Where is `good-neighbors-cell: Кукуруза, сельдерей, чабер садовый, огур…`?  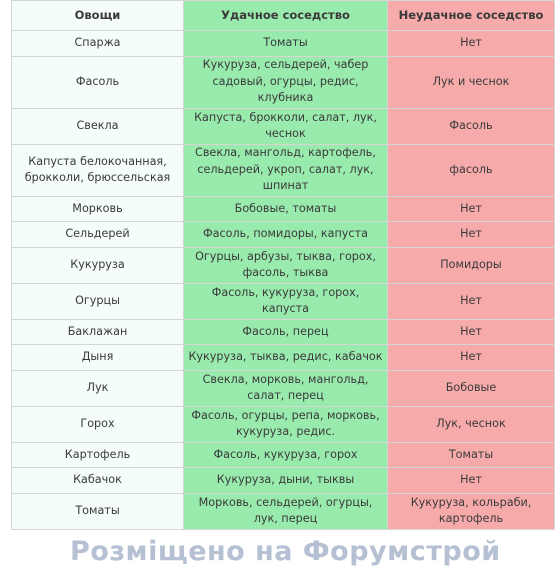
good-neighbors-cell: Кукуруза, сельдерей, чабер садовый, огур… is located at coordinates (285, 82).